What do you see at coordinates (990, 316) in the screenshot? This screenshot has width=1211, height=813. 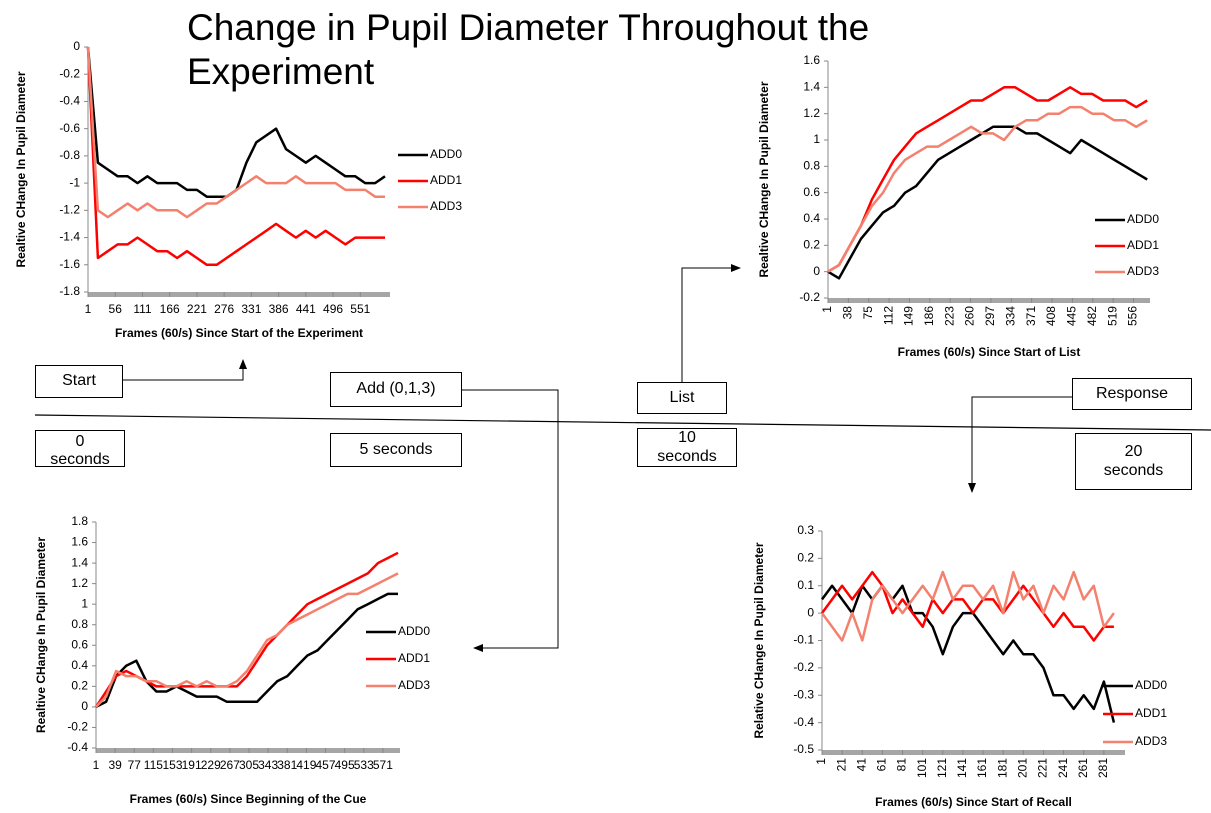 I see `x-tick-label: 297` at bounding box center [990, 316].